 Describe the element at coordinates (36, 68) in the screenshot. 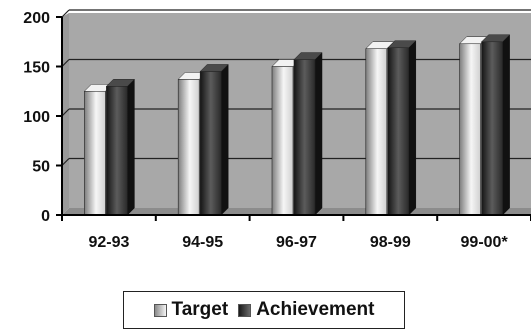

I see `y-tick-label: 150` at that location.